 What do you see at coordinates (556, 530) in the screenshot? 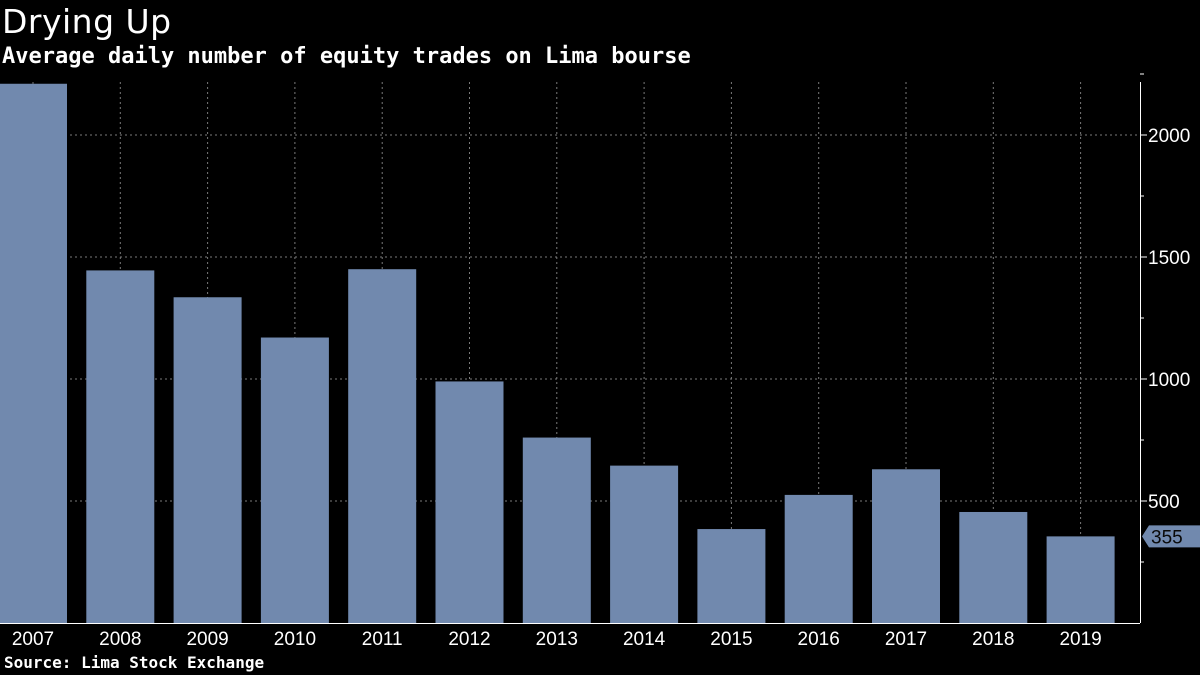
I see `bar-2013` at bounding box center [556, 530].